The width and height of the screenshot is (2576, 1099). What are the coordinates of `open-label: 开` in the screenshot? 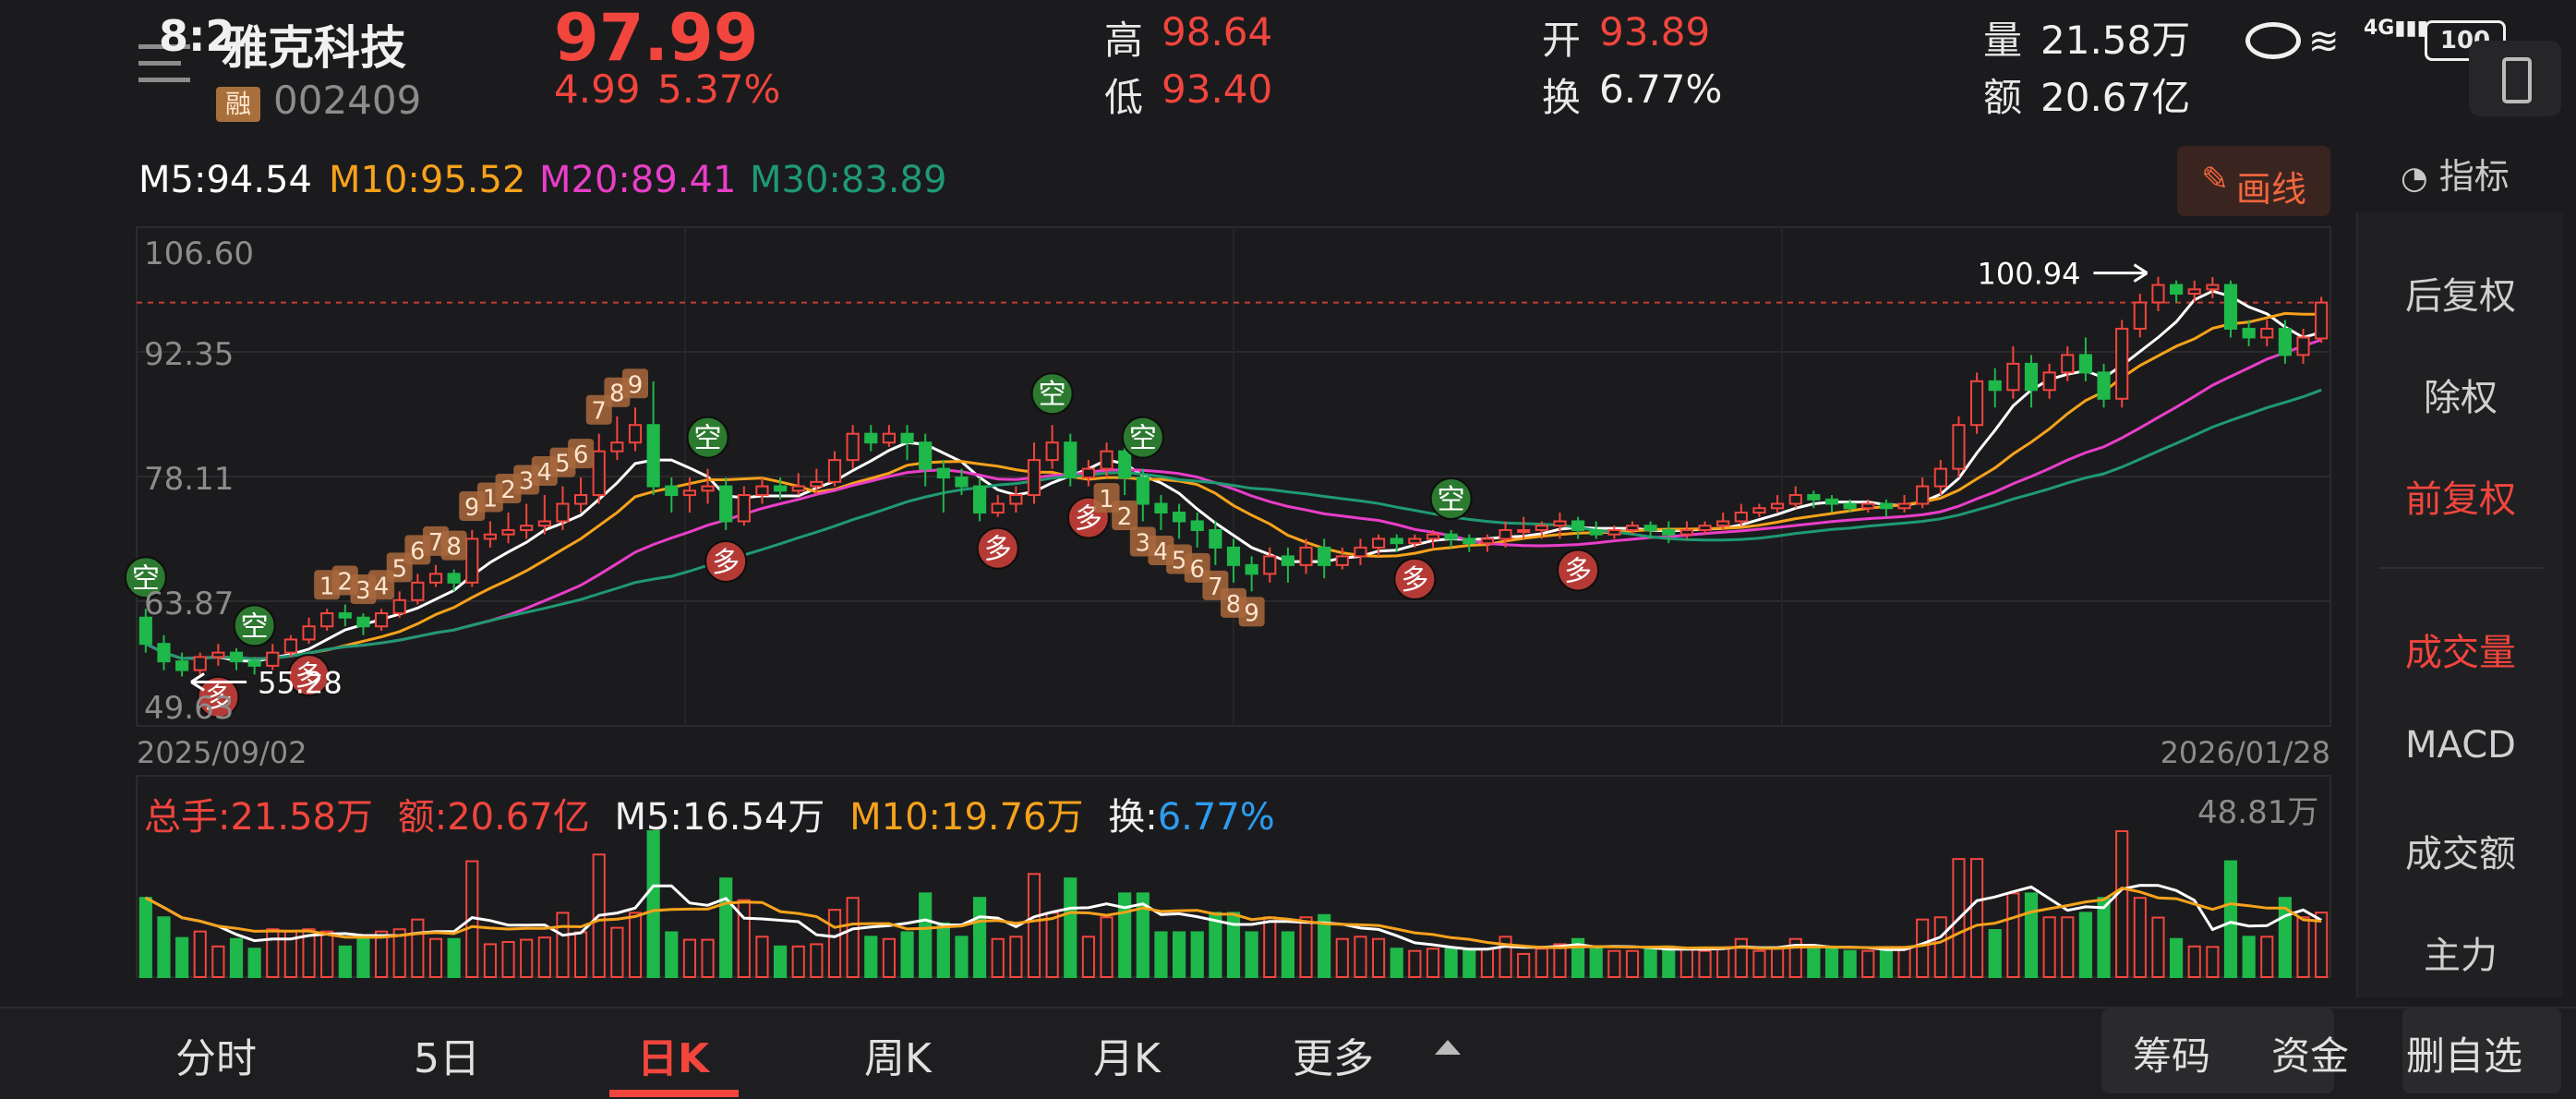 It's located at (1562, 40).